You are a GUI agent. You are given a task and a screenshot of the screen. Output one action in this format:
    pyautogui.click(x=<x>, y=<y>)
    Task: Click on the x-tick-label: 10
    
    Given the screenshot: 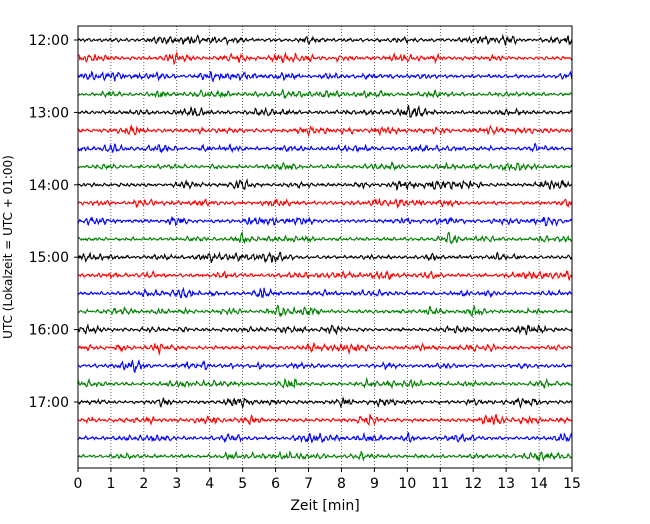 What is the action you would take?
    pyautogui.click(x=407, y=484)
    